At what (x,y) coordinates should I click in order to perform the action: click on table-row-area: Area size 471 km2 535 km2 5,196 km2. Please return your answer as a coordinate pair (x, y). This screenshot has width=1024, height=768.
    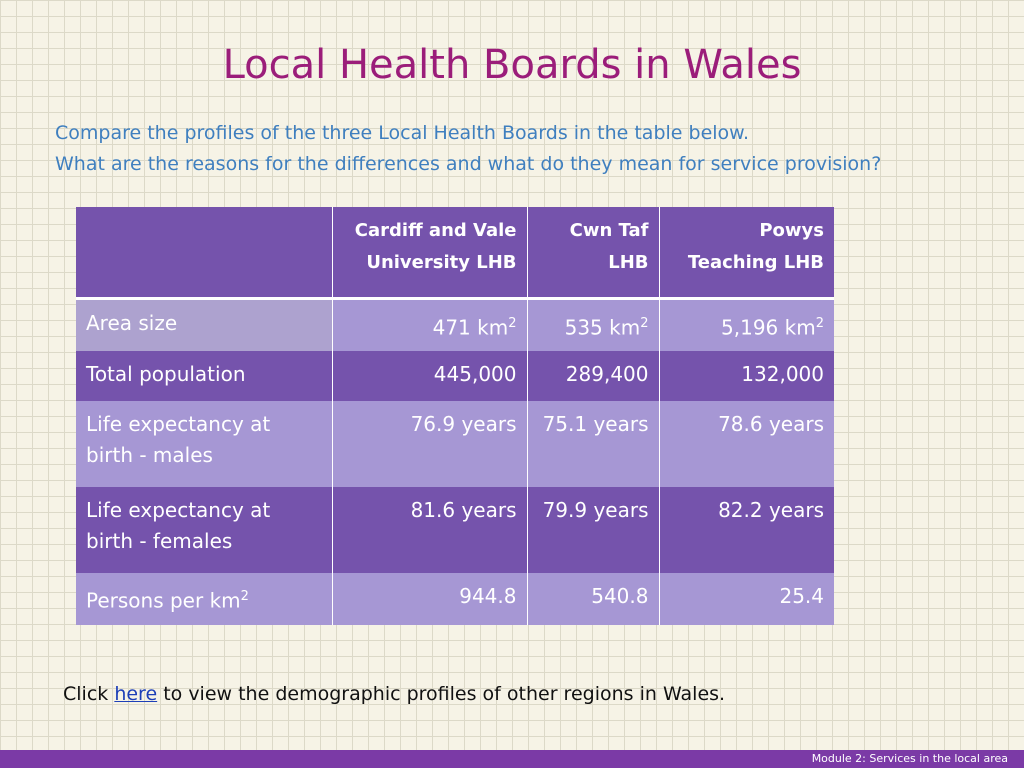
    Looking at the image, I should click on (455, 325).